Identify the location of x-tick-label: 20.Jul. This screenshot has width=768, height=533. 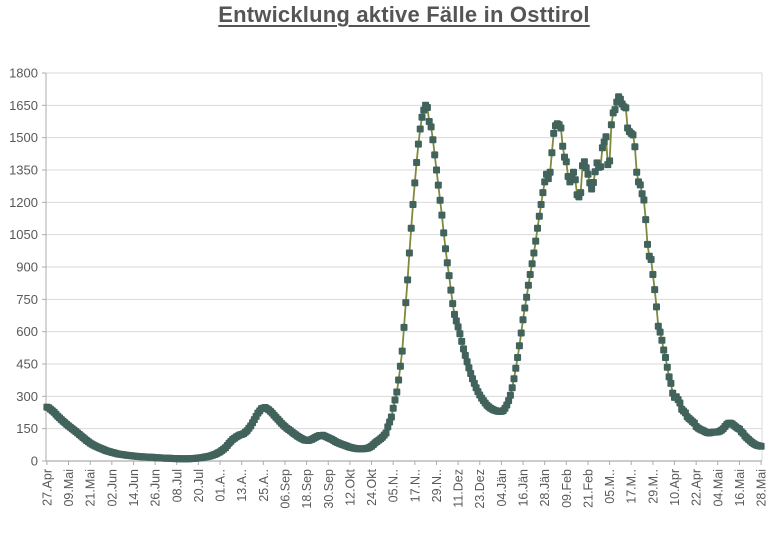
(199, 485).